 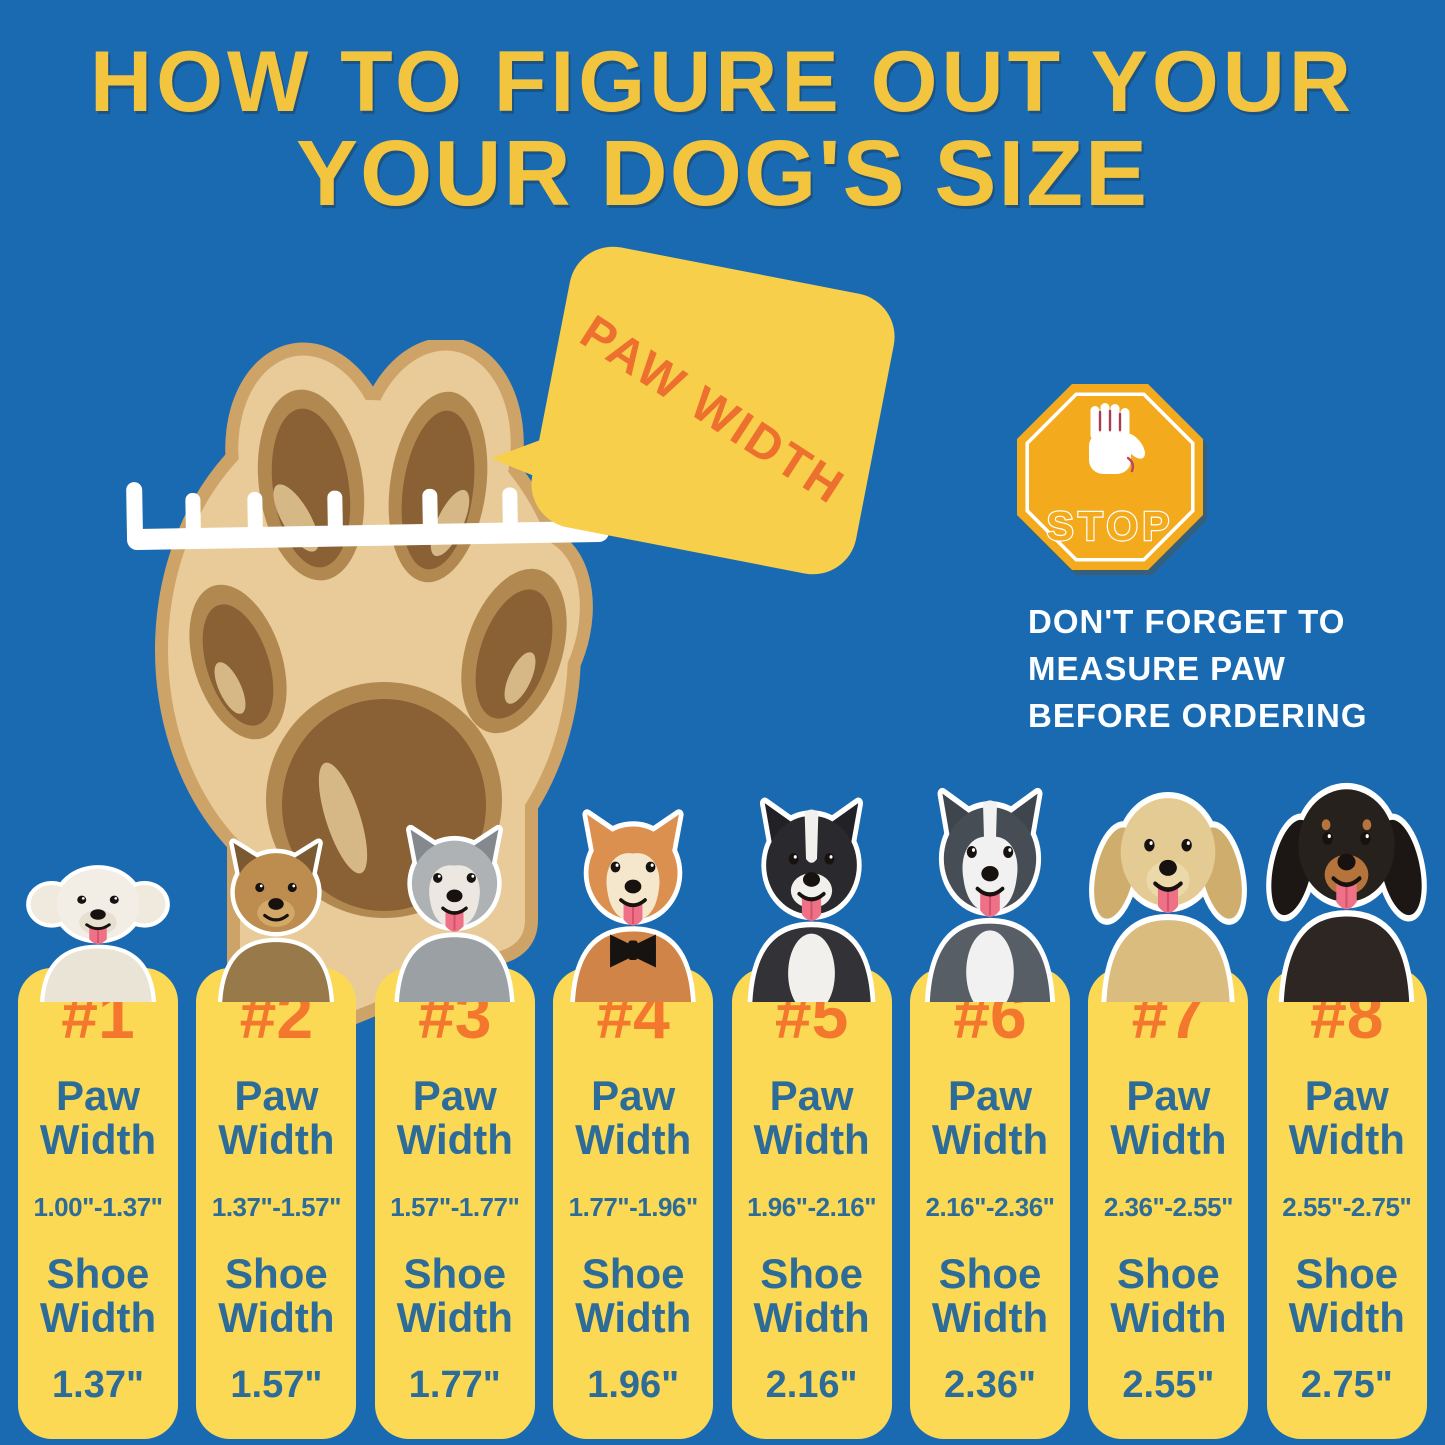 I want to click on shoe-width-value: 2.55", so click(x=1168, y=1385).